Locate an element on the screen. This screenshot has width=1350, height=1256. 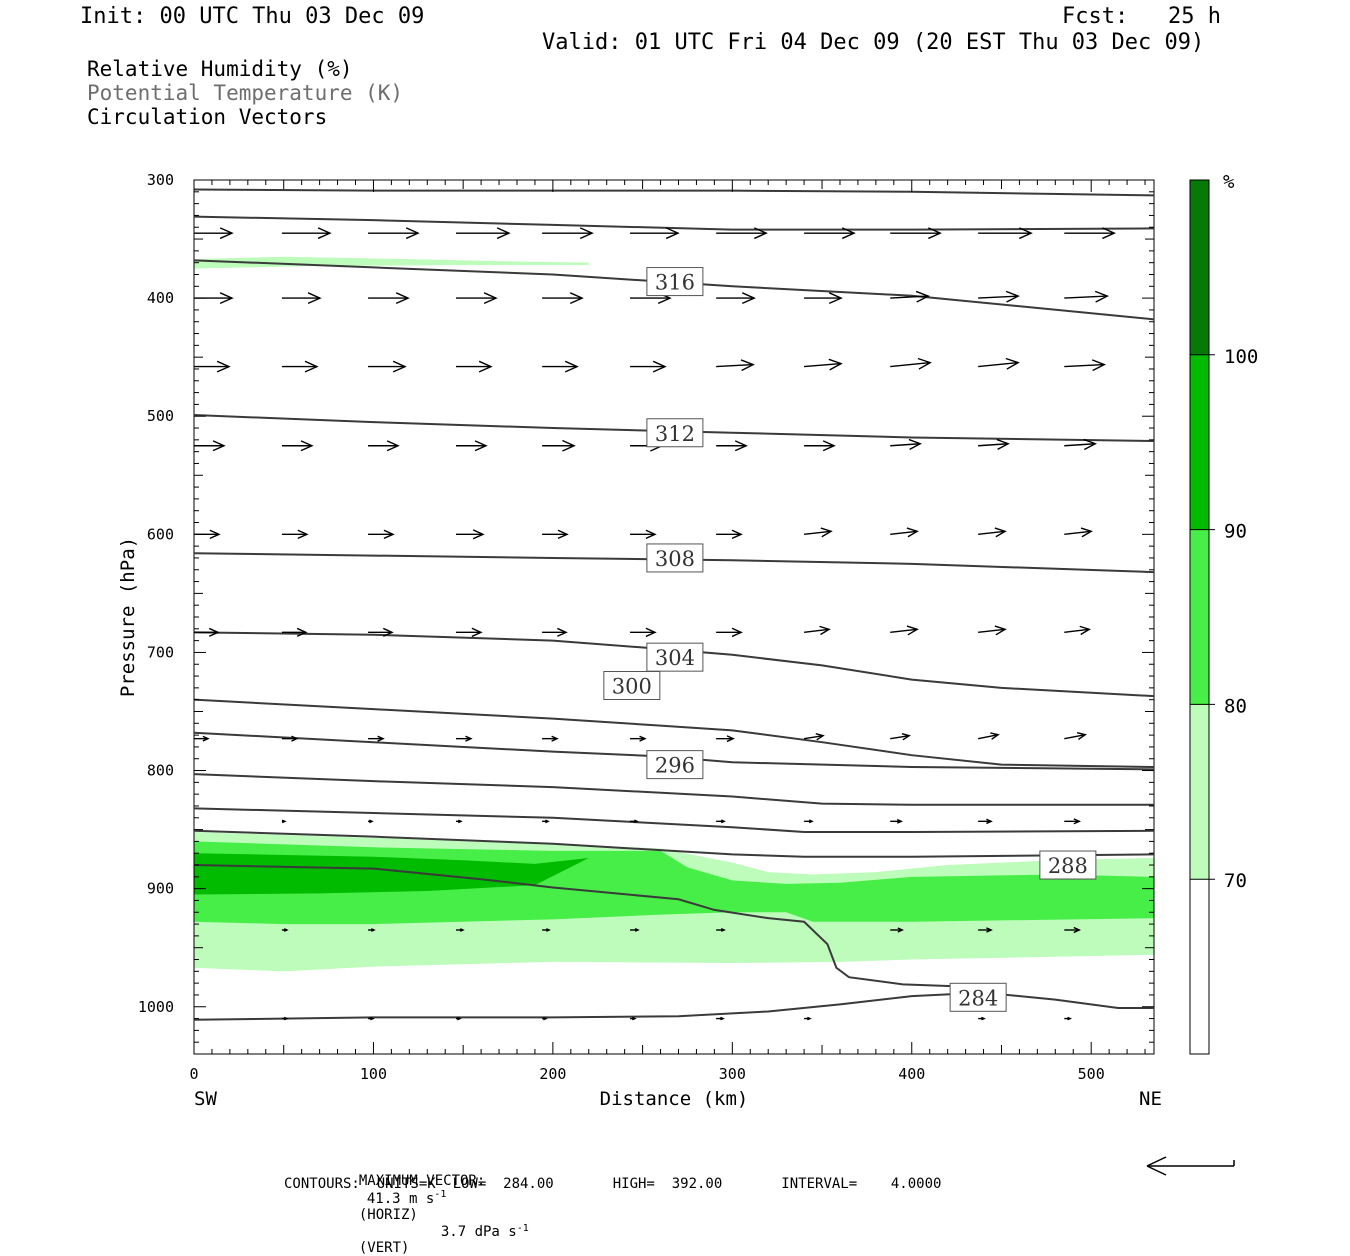
colorbar-unit: % is located at coordinates (1229, 182).